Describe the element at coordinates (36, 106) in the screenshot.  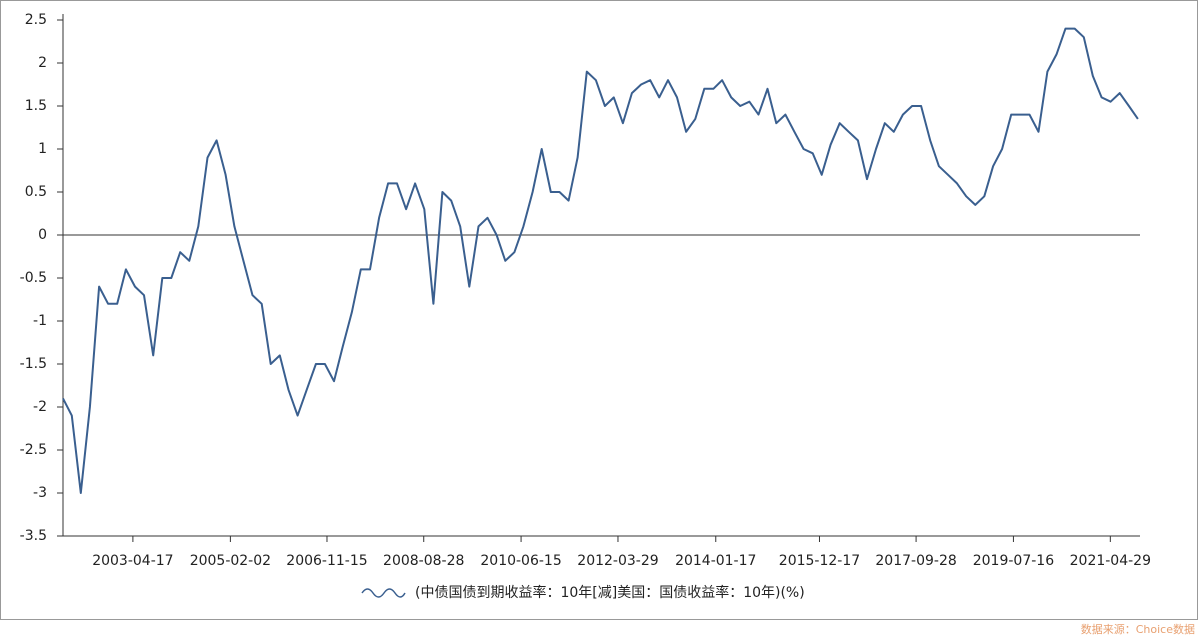
I see `y-tick-label: 1.5` at that location.